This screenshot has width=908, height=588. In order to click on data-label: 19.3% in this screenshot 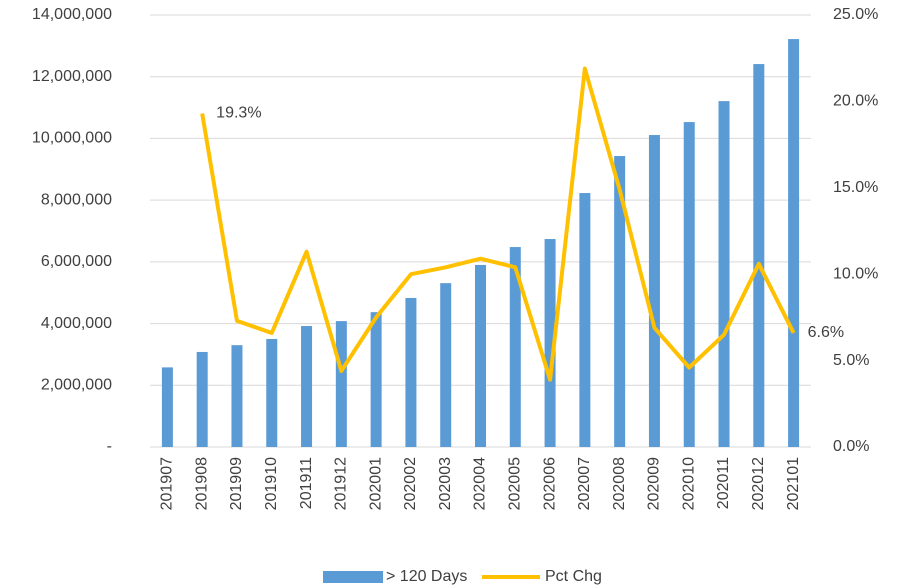, I will do `click(238, 113)`.